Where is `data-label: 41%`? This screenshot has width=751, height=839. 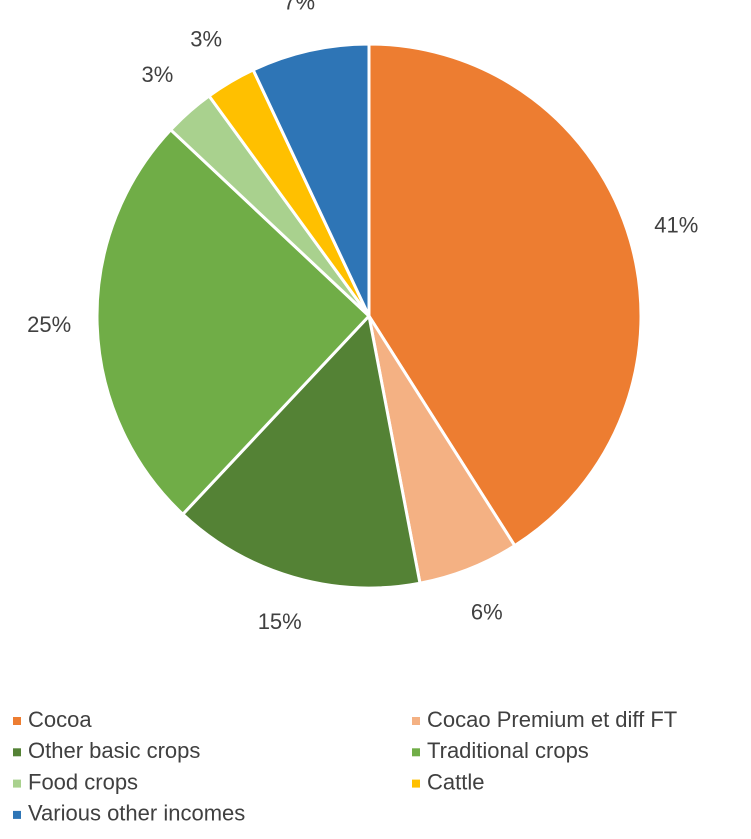
data-label: 41% is located at coordinates (676, 225).